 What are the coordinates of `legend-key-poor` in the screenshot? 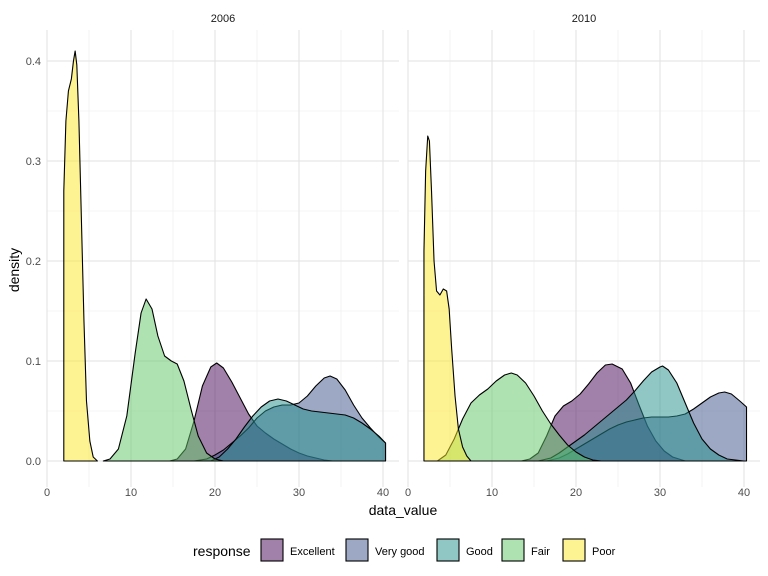 It's located at (574, 550).